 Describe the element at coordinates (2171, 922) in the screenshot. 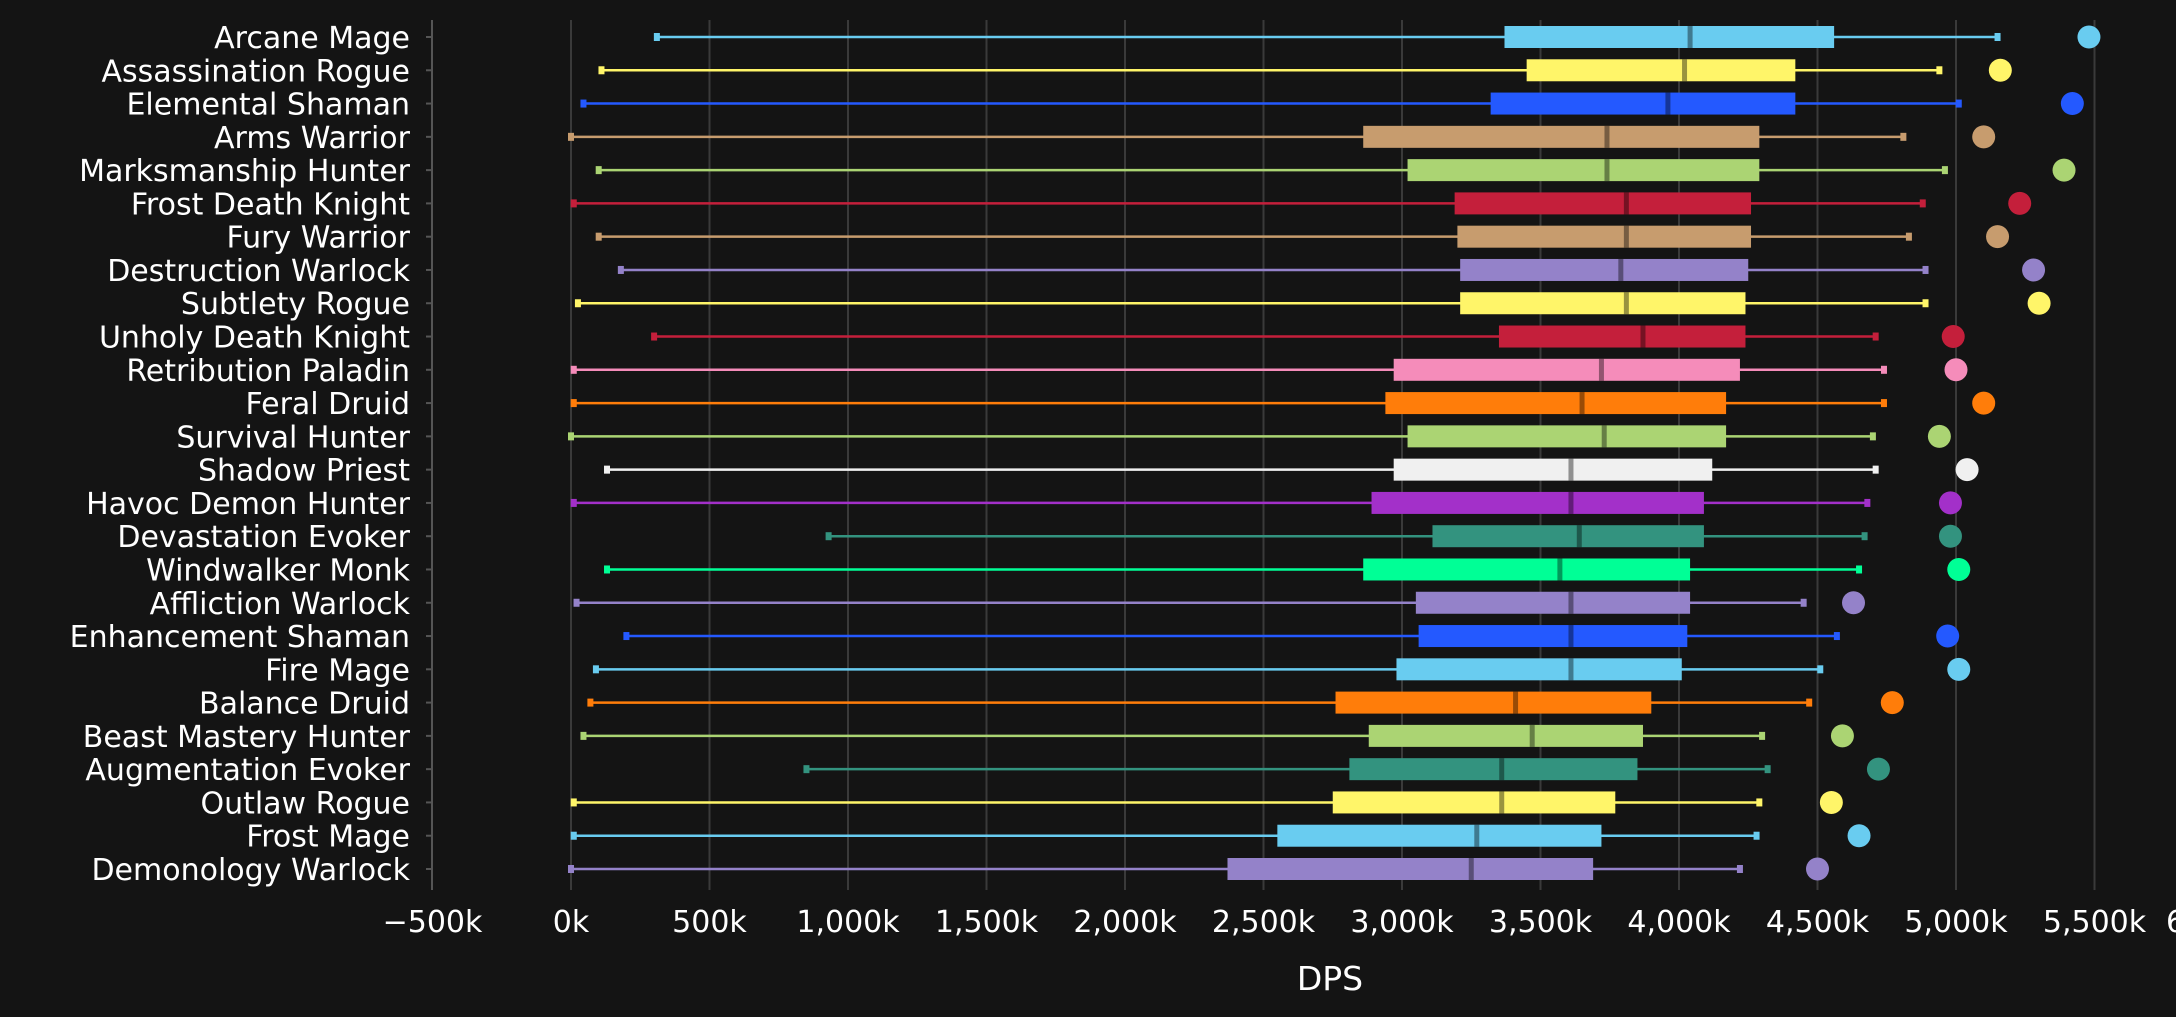

I see `x-tick-label: 6` at that location.